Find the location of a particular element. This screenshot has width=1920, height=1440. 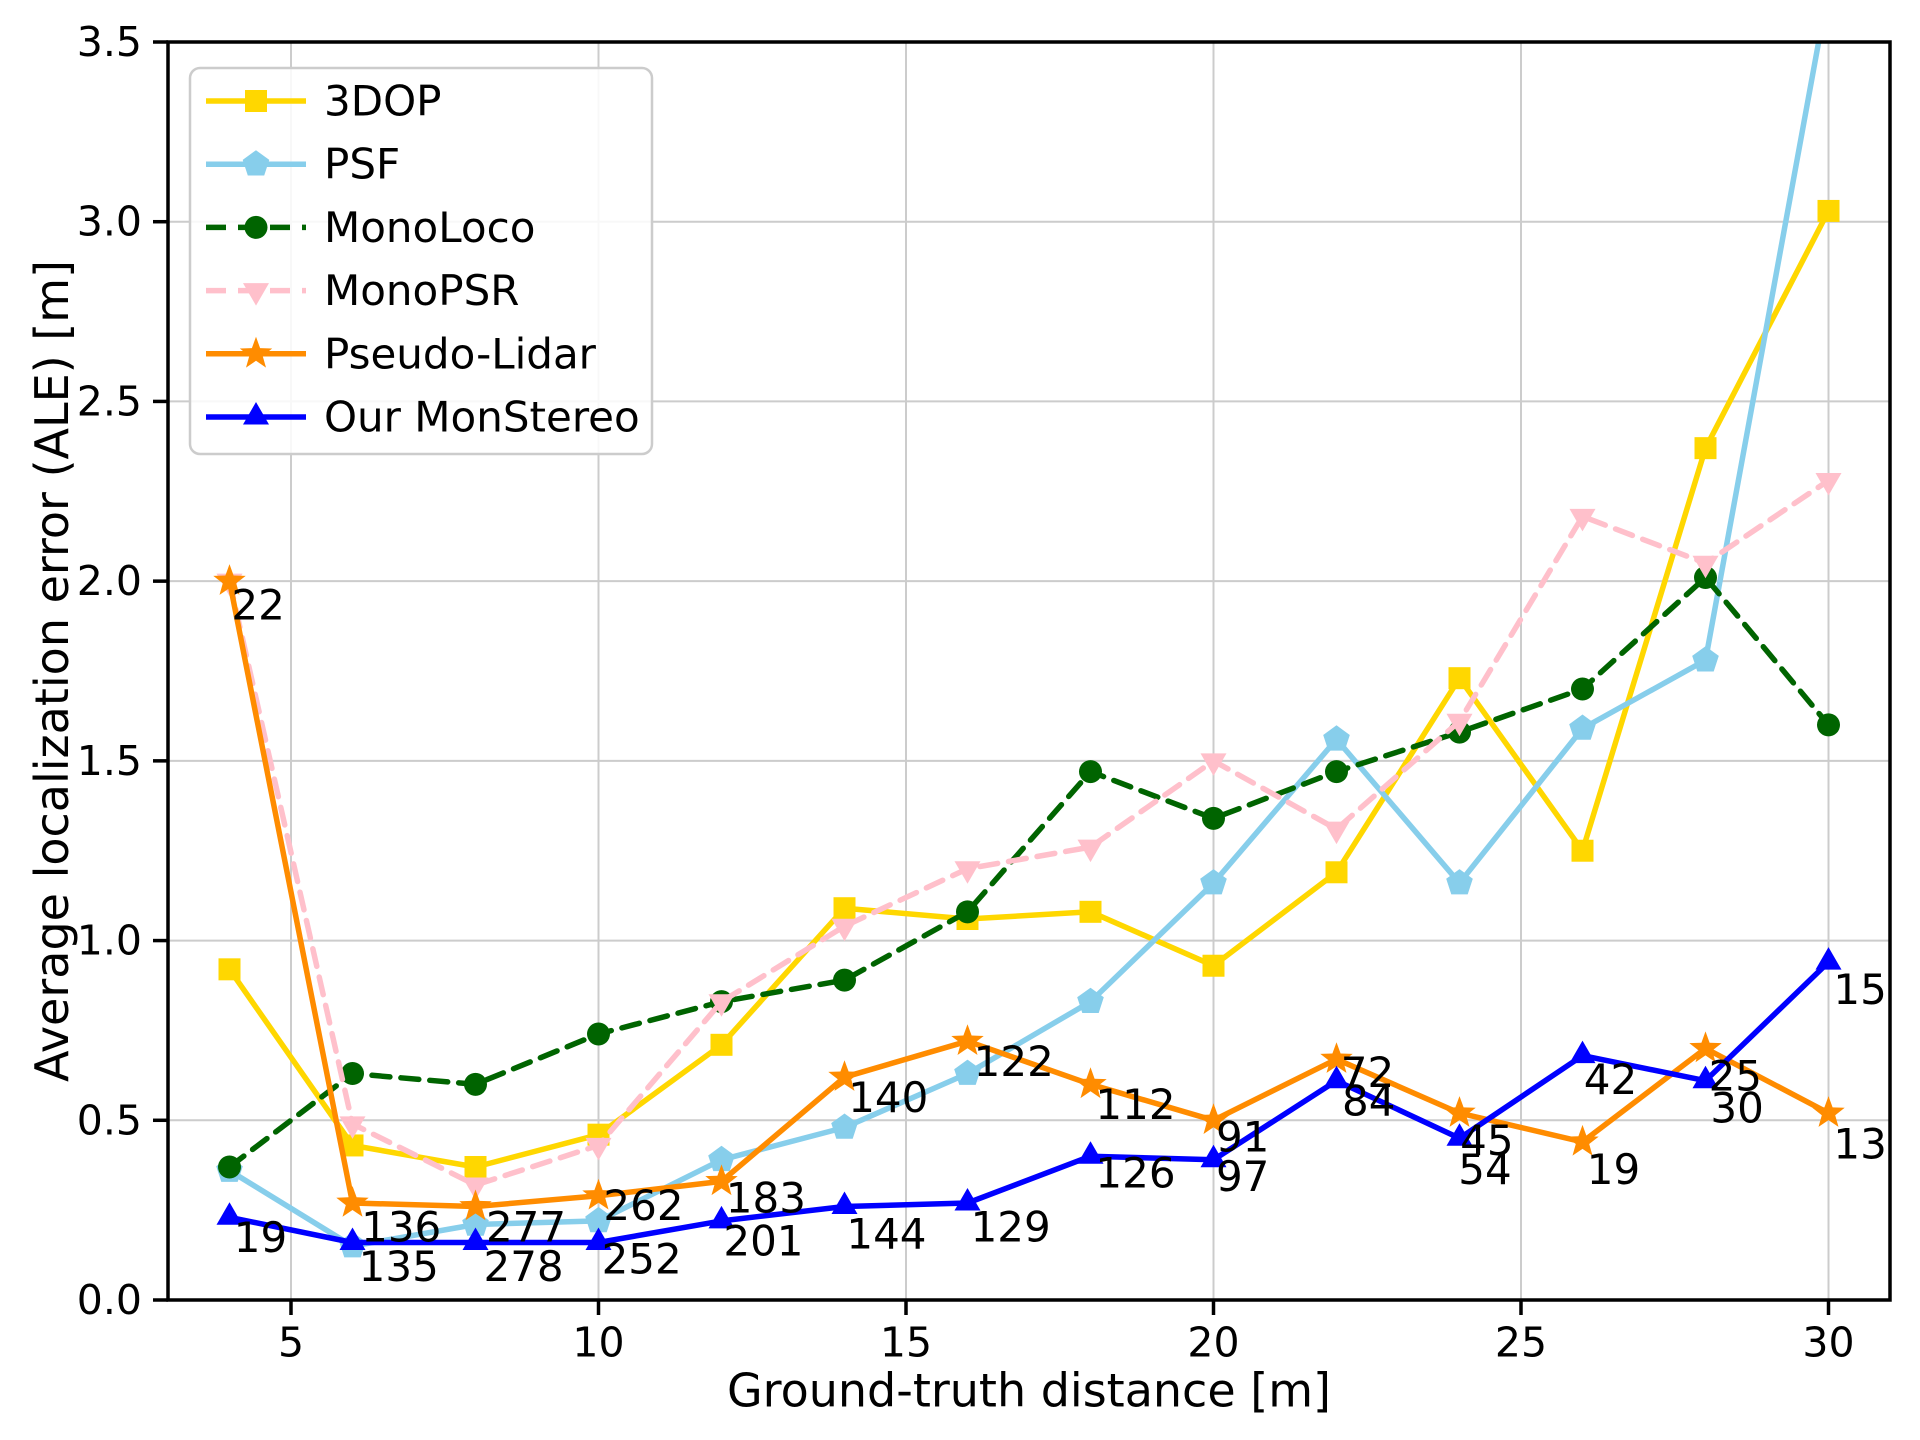

data-point-marker-legend-3DOP is located at coordinates (256, 101).